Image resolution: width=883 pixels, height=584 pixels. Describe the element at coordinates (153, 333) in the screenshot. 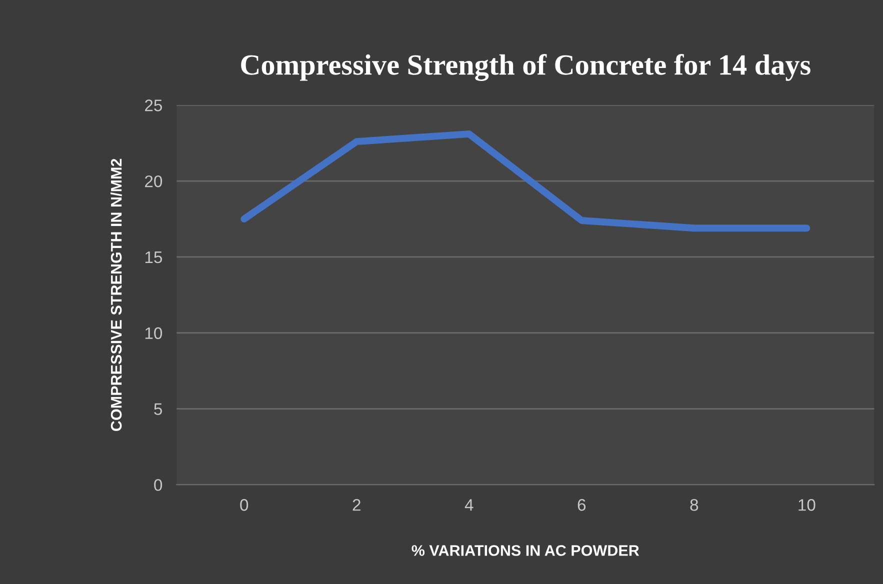

I see `y-tick-label: 10` at that location.